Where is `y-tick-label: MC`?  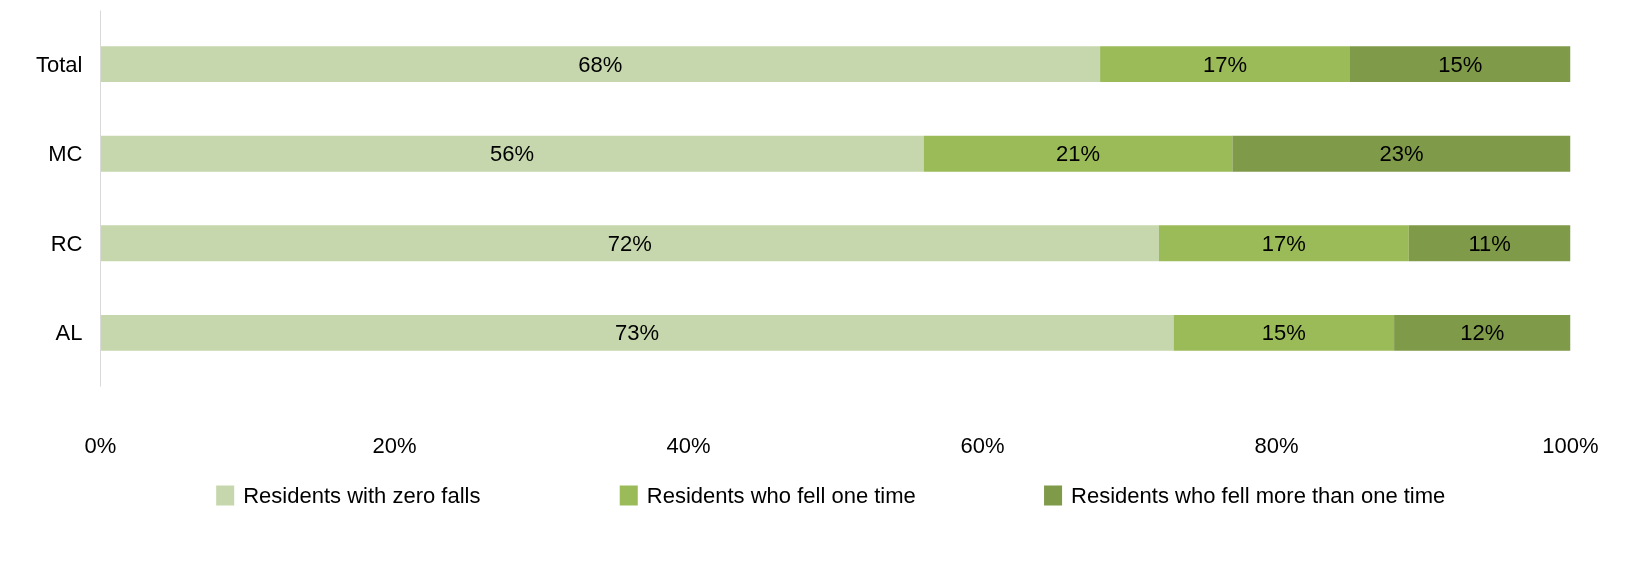
y-tick-label: MC is located at coordinates (65, 154).